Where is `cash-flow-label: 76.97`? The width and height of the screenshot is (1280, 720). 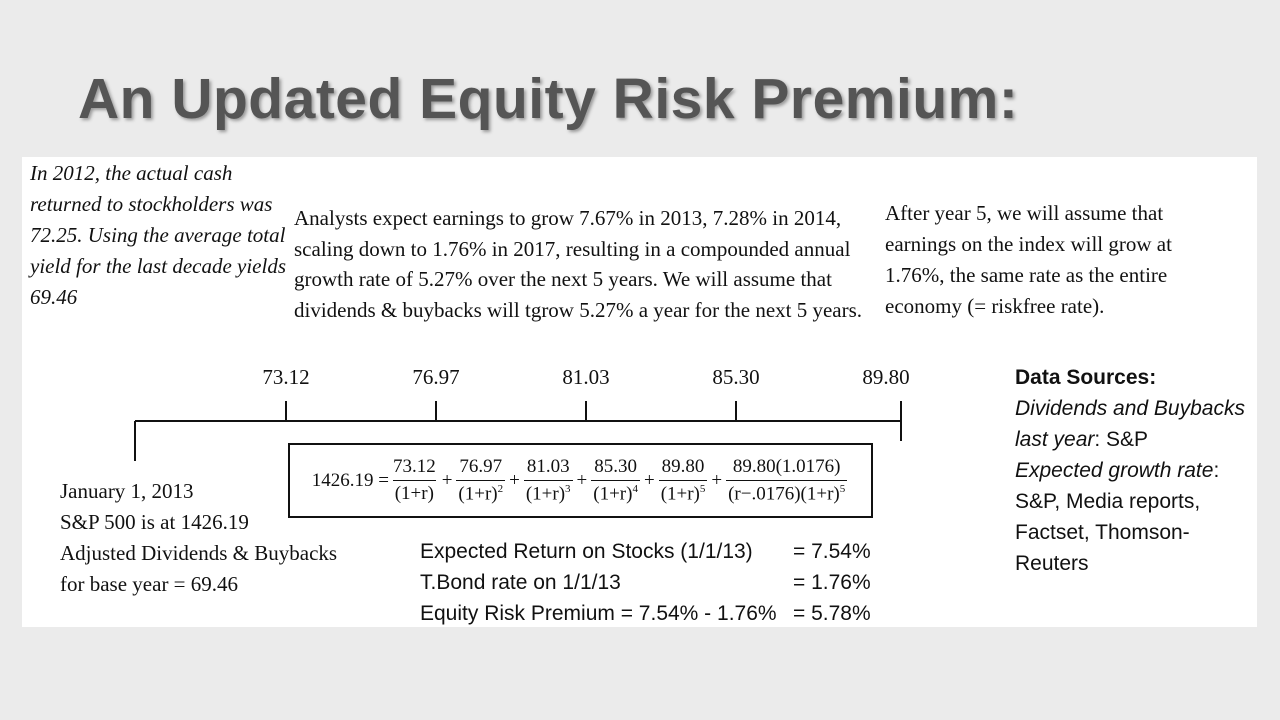
cash-flow-label: 76.97 is located at coordinates (436, 377).